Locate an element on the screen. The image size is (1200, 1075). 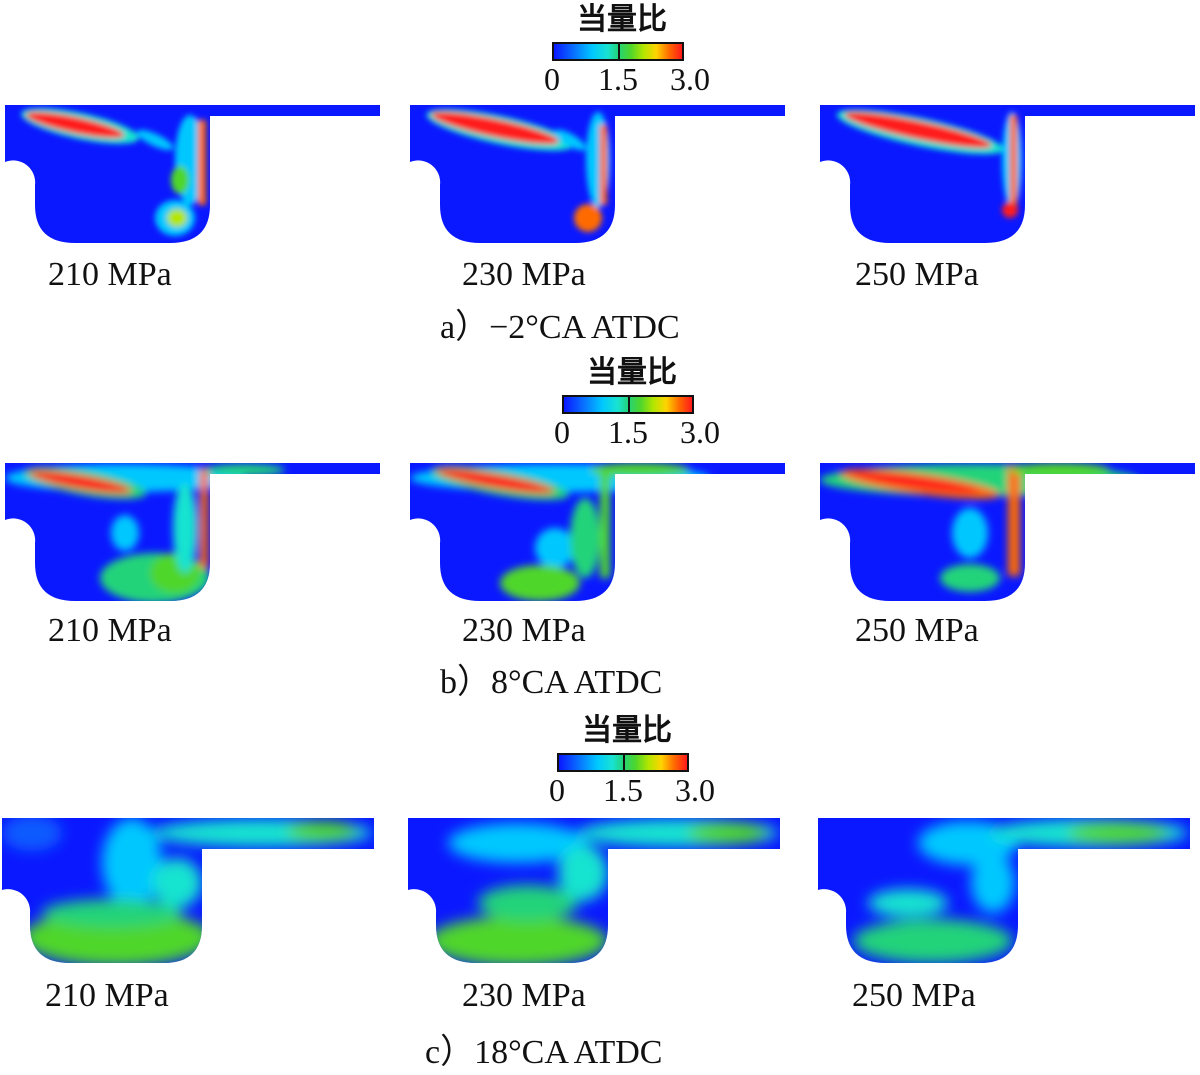
caption-b: b）8°CA ATDC is located at coordinates (551, 682).